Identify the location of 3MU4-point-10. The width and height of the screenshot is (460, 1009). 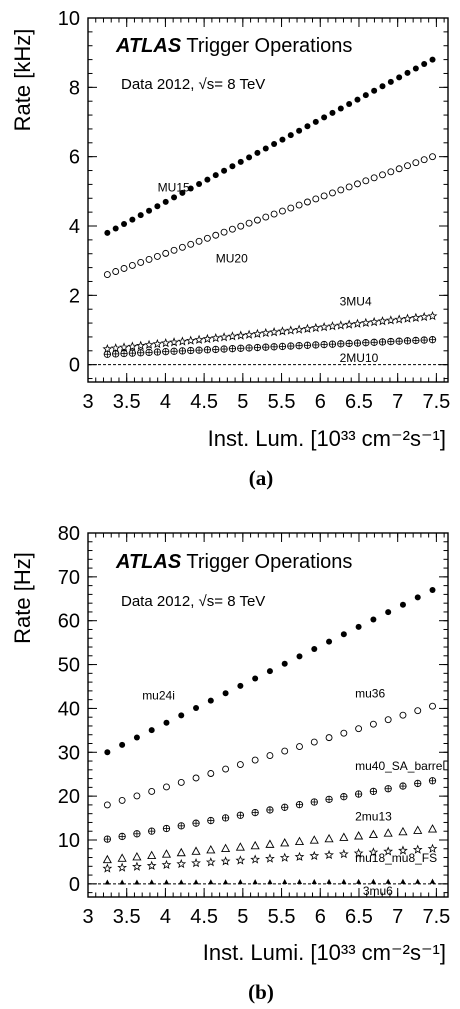
(190, 340).